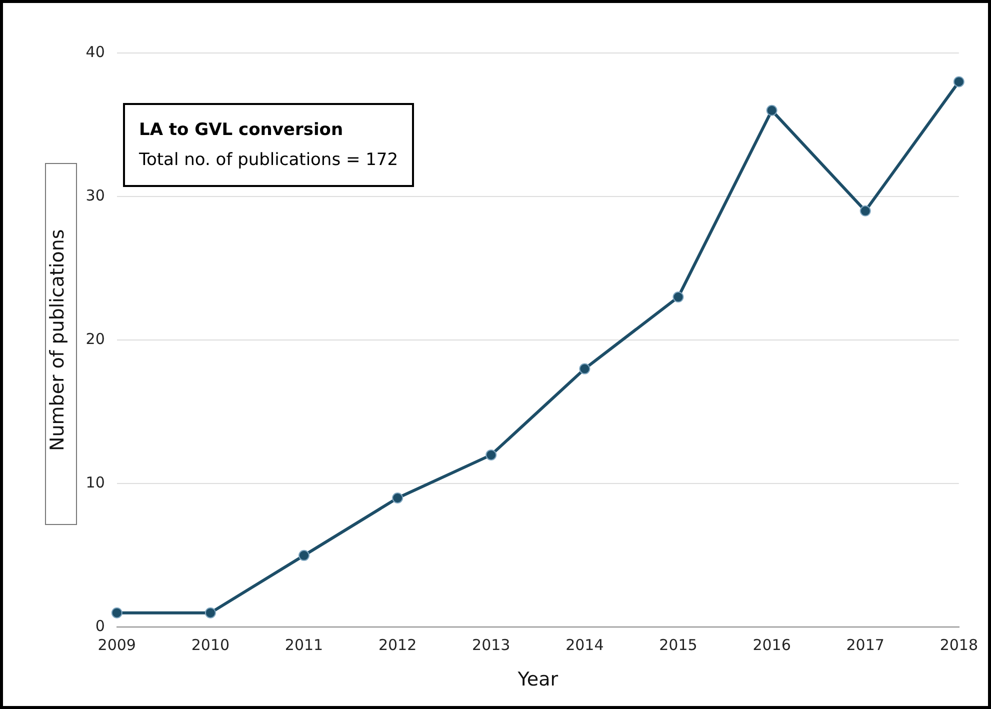  What do you see at coordinates (491, 645) in the screenshot?
I see `x-tick-label: 2013` at bounding box center [491, 645].